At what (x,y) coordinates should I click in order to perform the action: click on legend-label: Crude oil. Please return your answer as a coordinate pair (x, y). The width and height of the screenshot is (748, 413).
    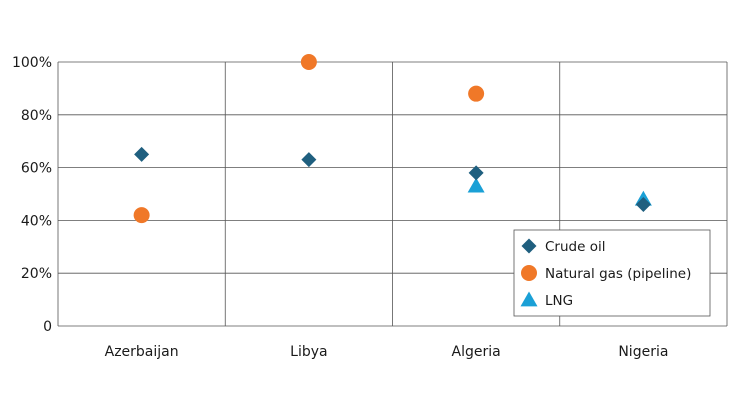
    Looking at the image, I should click on (575, 247).